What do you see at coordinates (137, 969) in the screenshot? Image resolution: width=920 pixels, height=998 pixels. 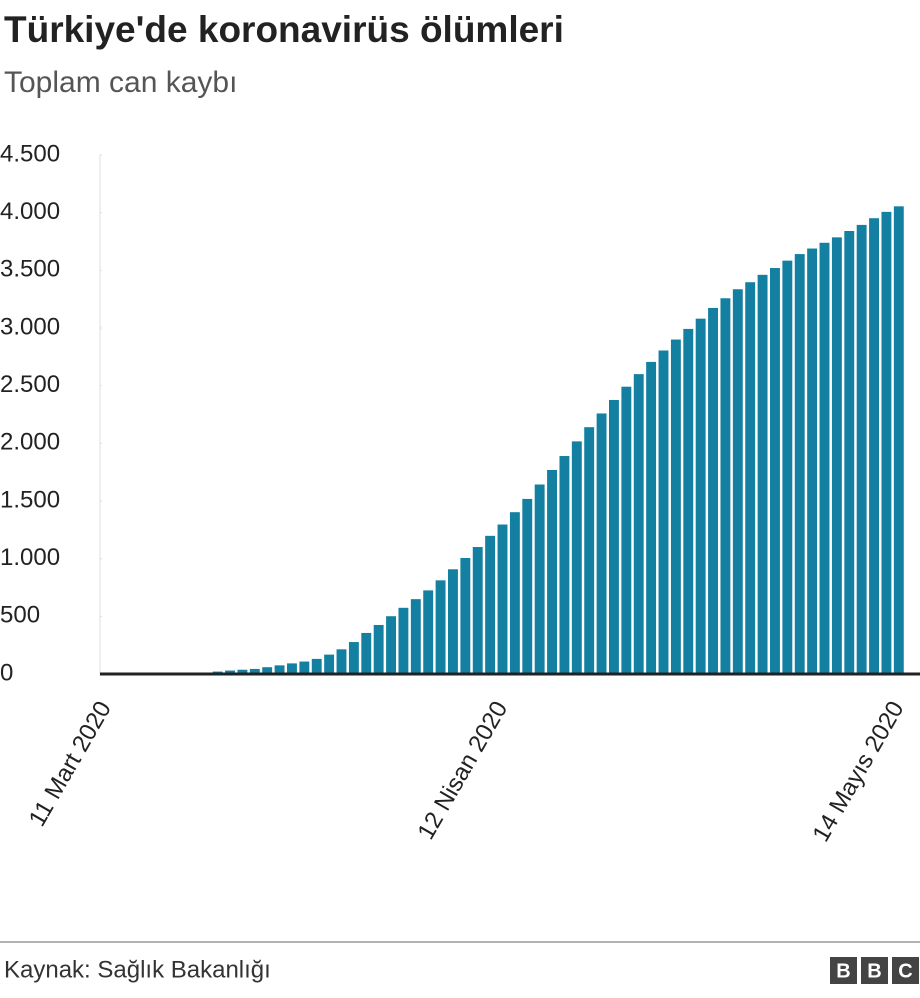 I see `source: Kaynak: Sağlık Bakanlığı` at bounding box center [137, 969].